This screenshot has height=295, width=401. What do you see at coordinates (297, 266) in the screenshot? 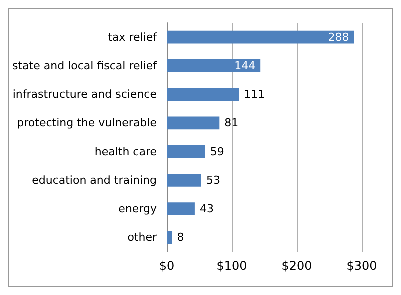
I see `x-tick-label: $200` at bounding box center [297, 266].